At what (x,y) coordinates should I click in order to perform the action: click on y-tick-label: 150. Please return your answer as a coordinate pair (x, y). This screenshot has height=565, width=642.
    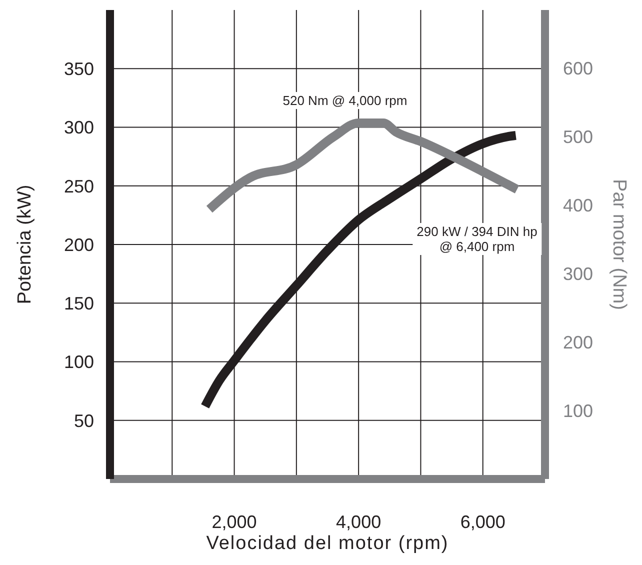
    Looking at the image, I should click on (79, 304).